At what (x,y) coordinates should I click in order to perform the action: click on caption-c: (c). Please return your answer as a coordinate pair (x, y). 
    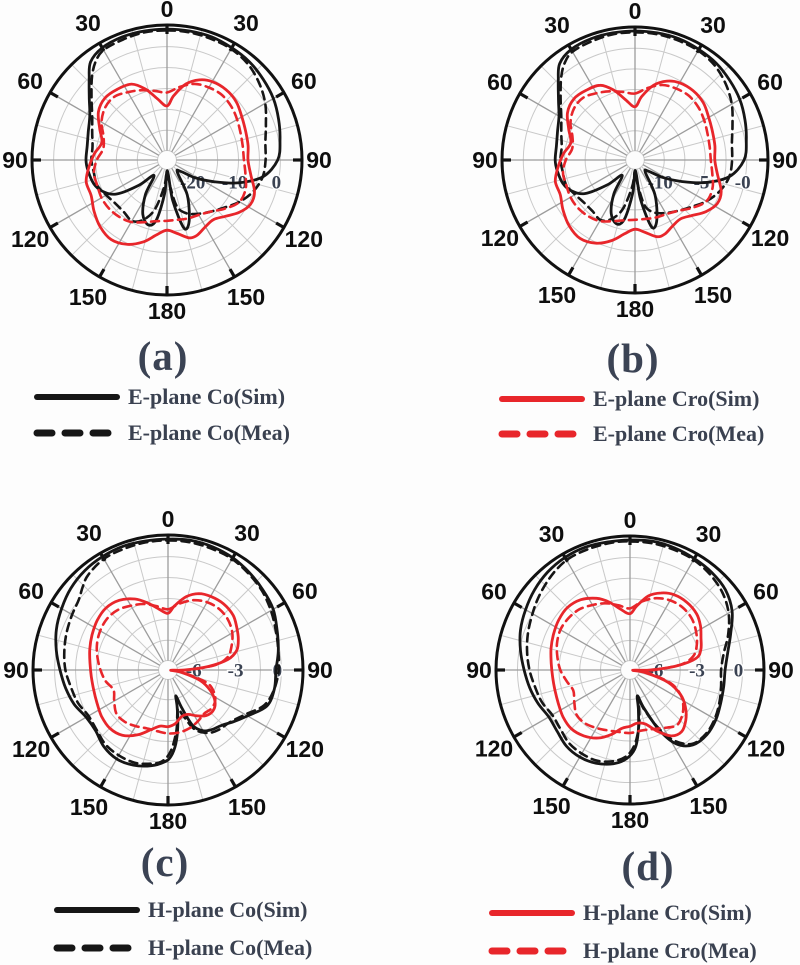
    Looking at the image, I should click on (165, 862).